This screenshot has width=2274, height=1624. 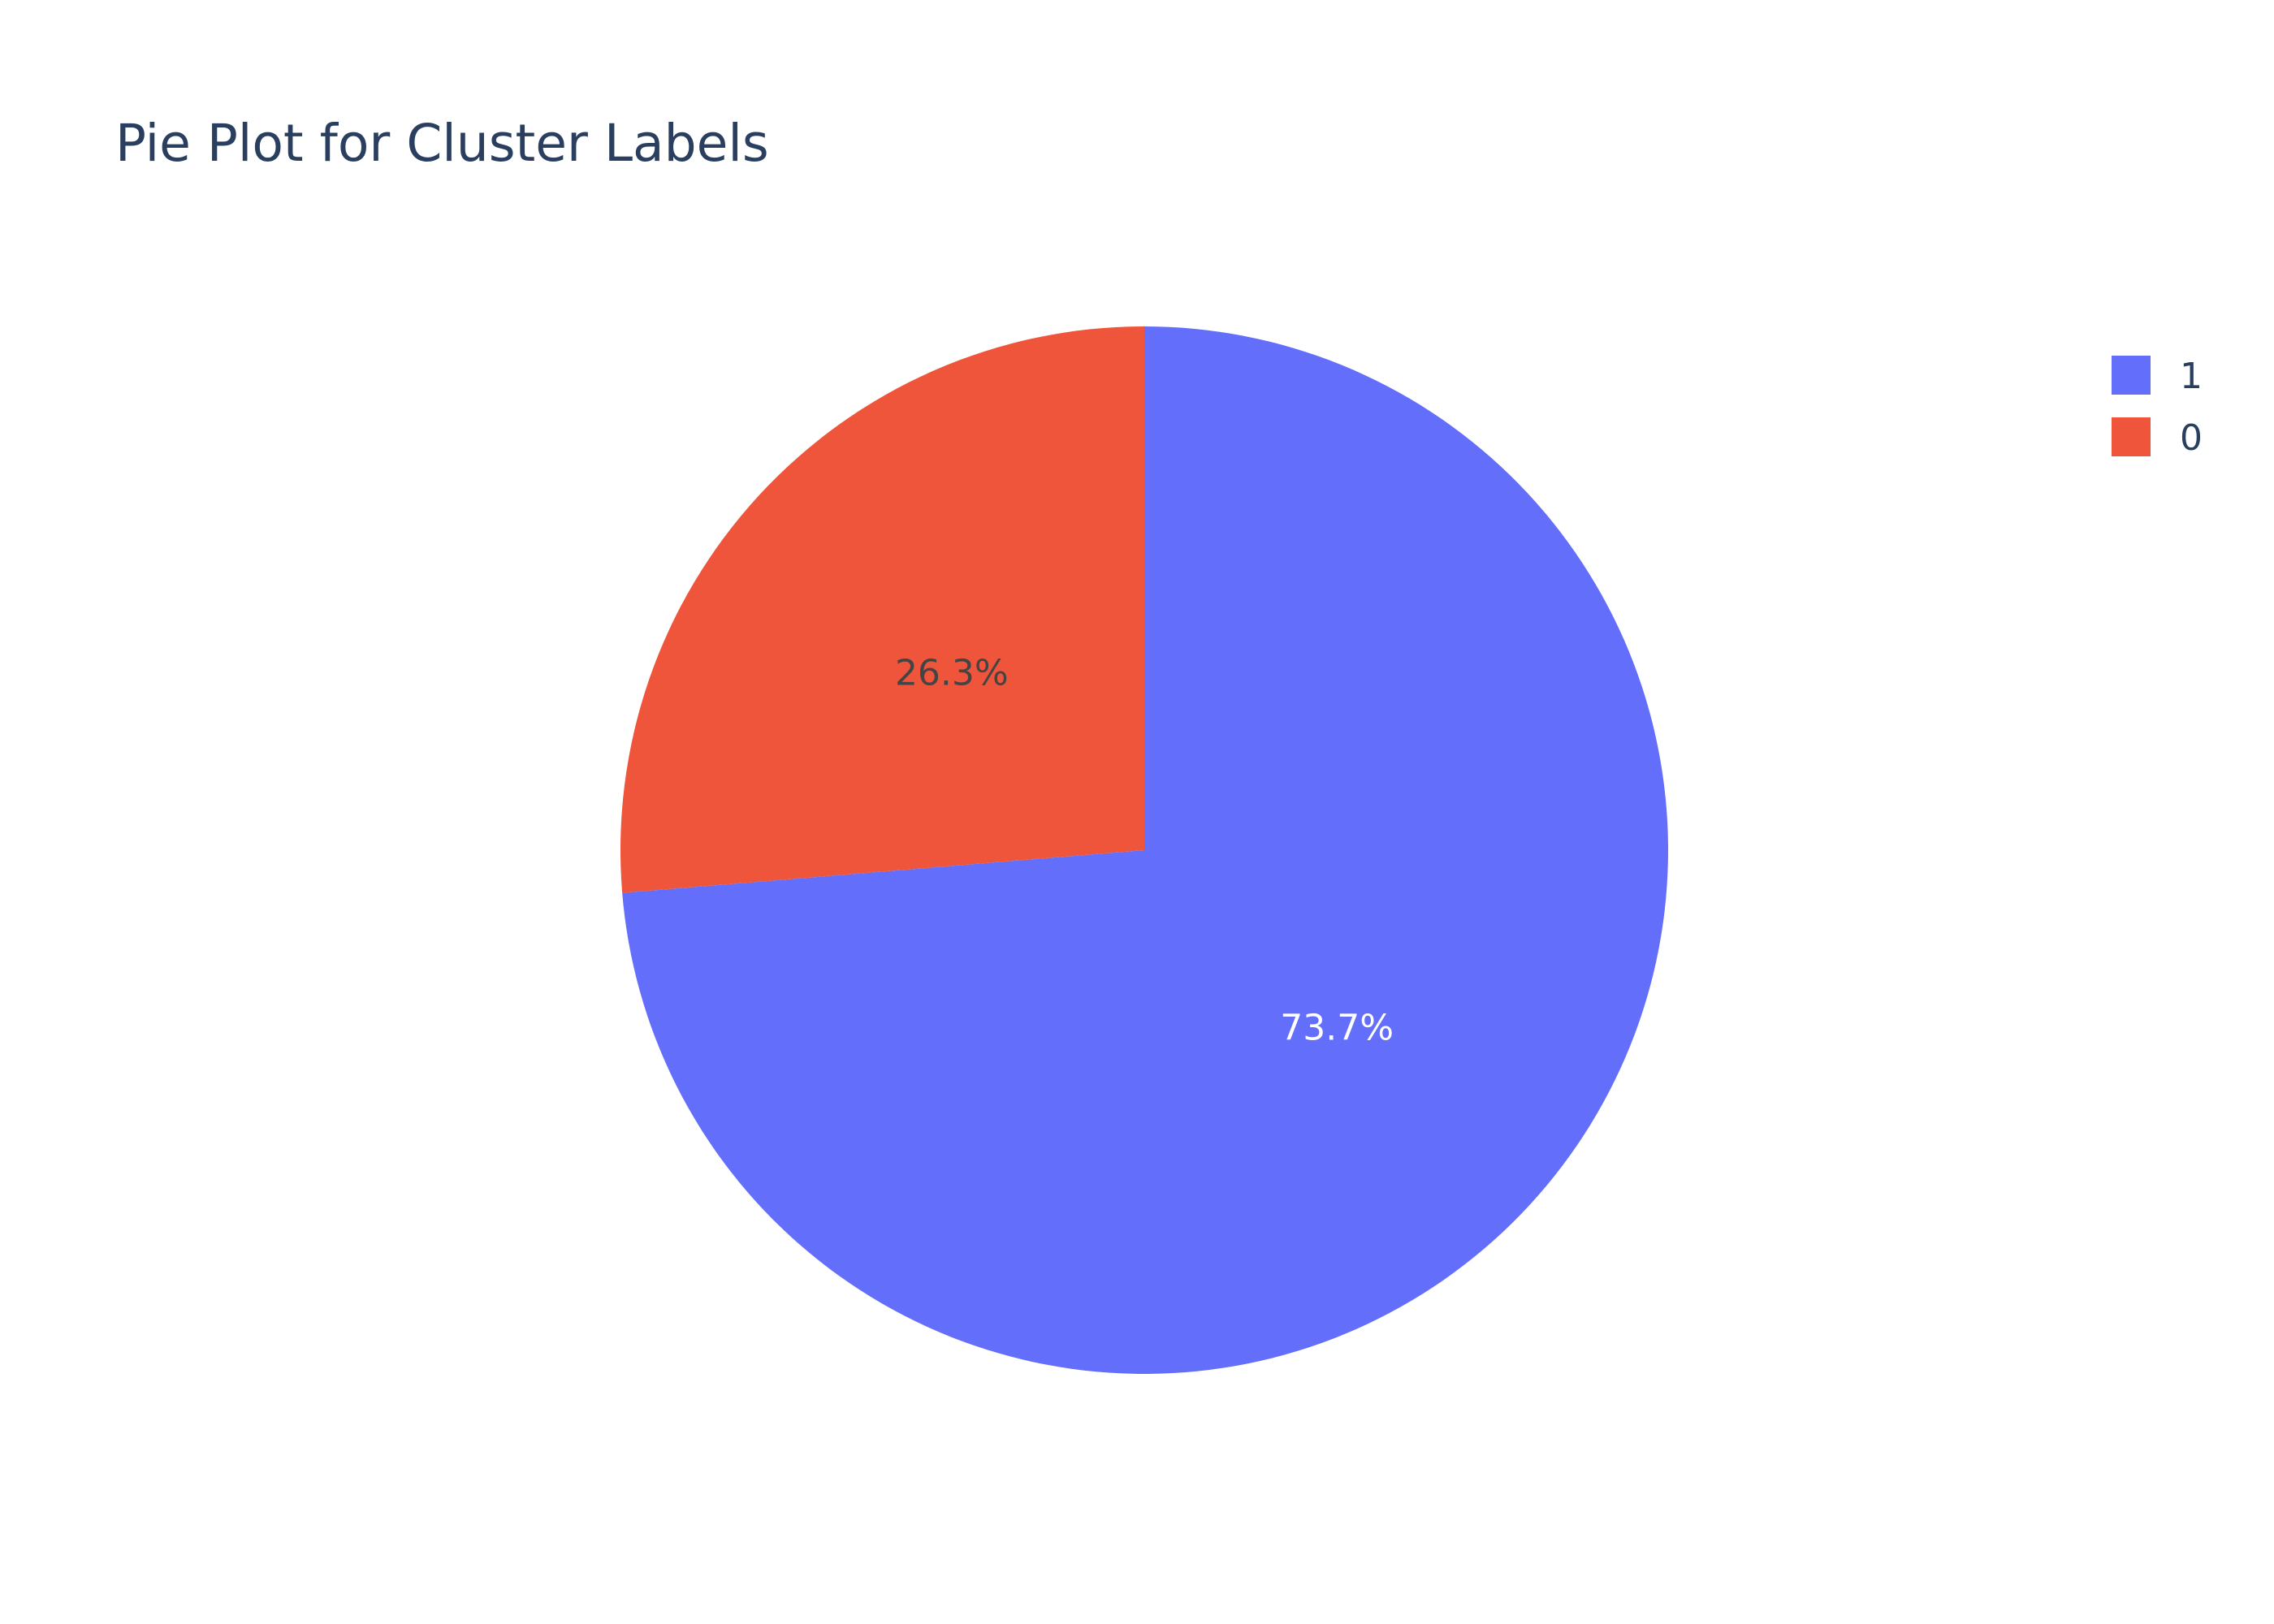 What do you see at coordinates (1337, 1029) in the screenshot?
I see `slice-label-1: 73.7%` at bounding box center [1337, 1029].